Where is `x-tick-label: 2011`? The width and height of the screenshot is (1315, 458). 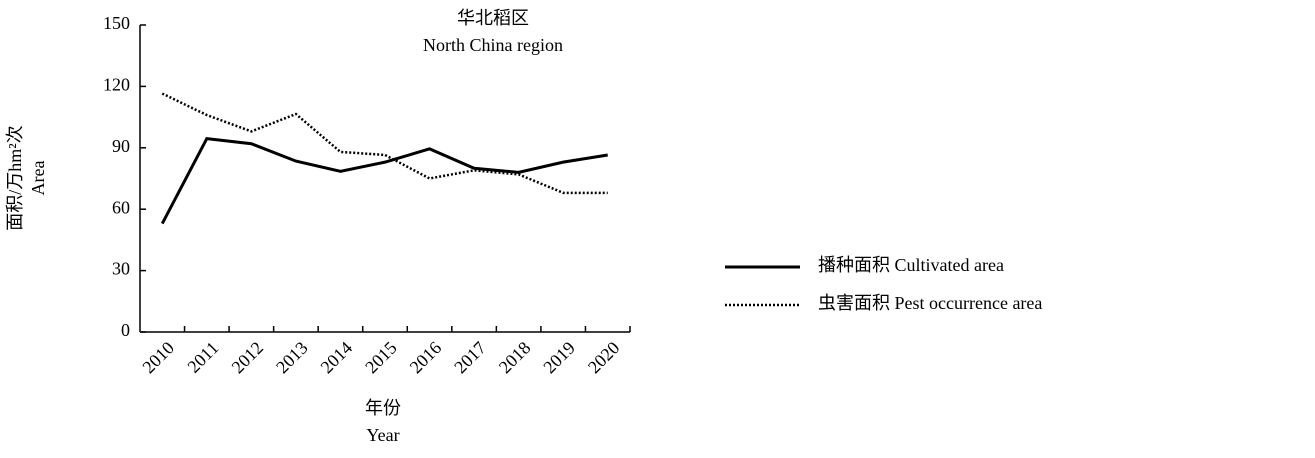 x-tick-label: 2011 is located at coordinates (202, 357).